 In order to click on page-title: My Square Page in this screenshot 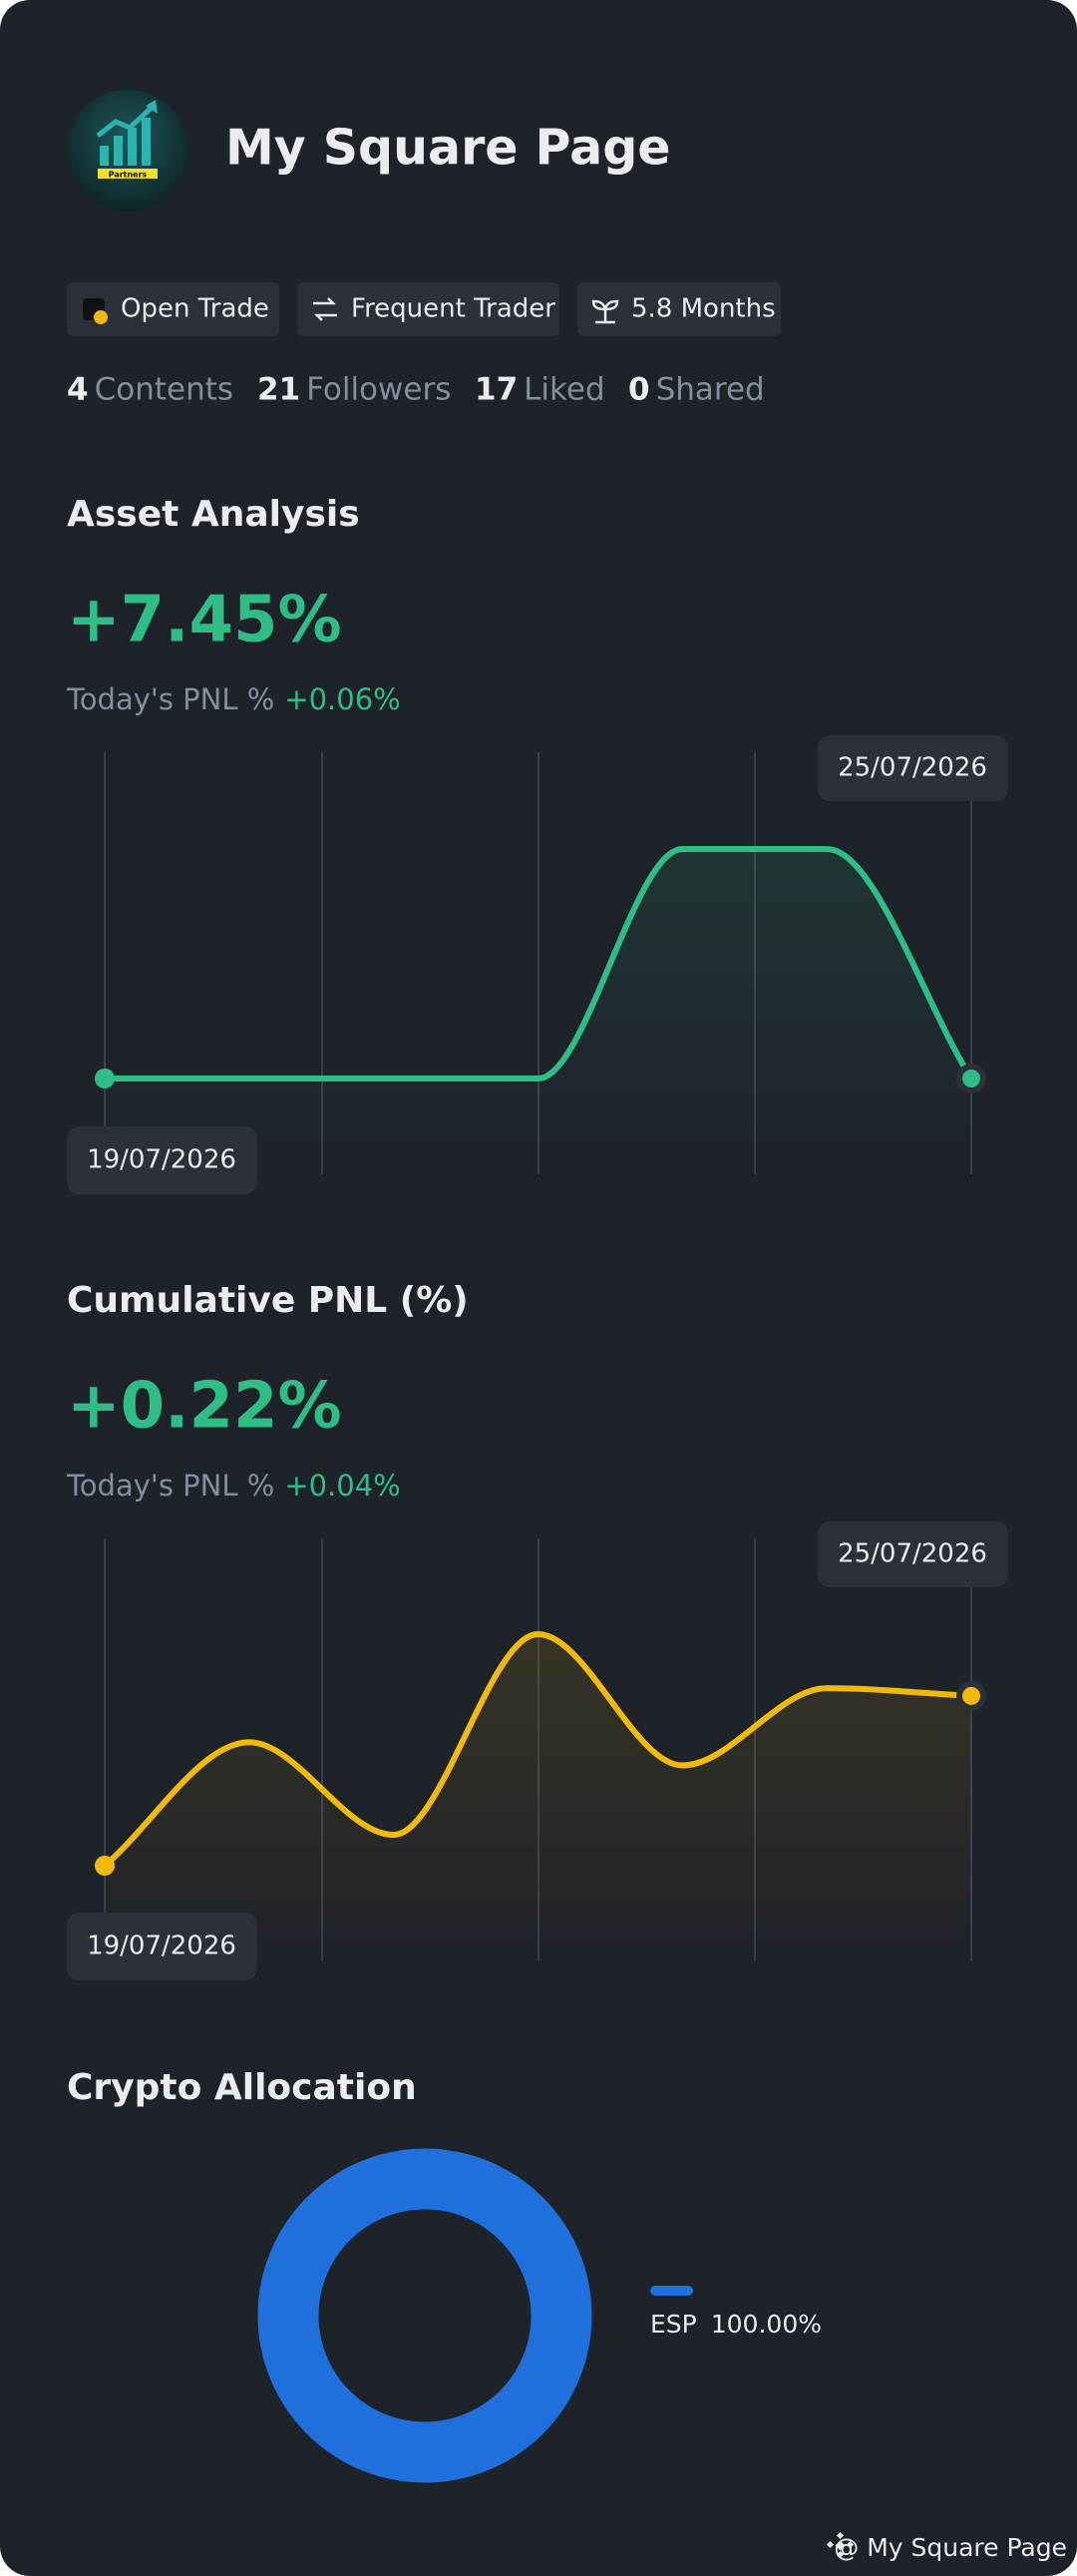, I will do `click(448, 148)`.